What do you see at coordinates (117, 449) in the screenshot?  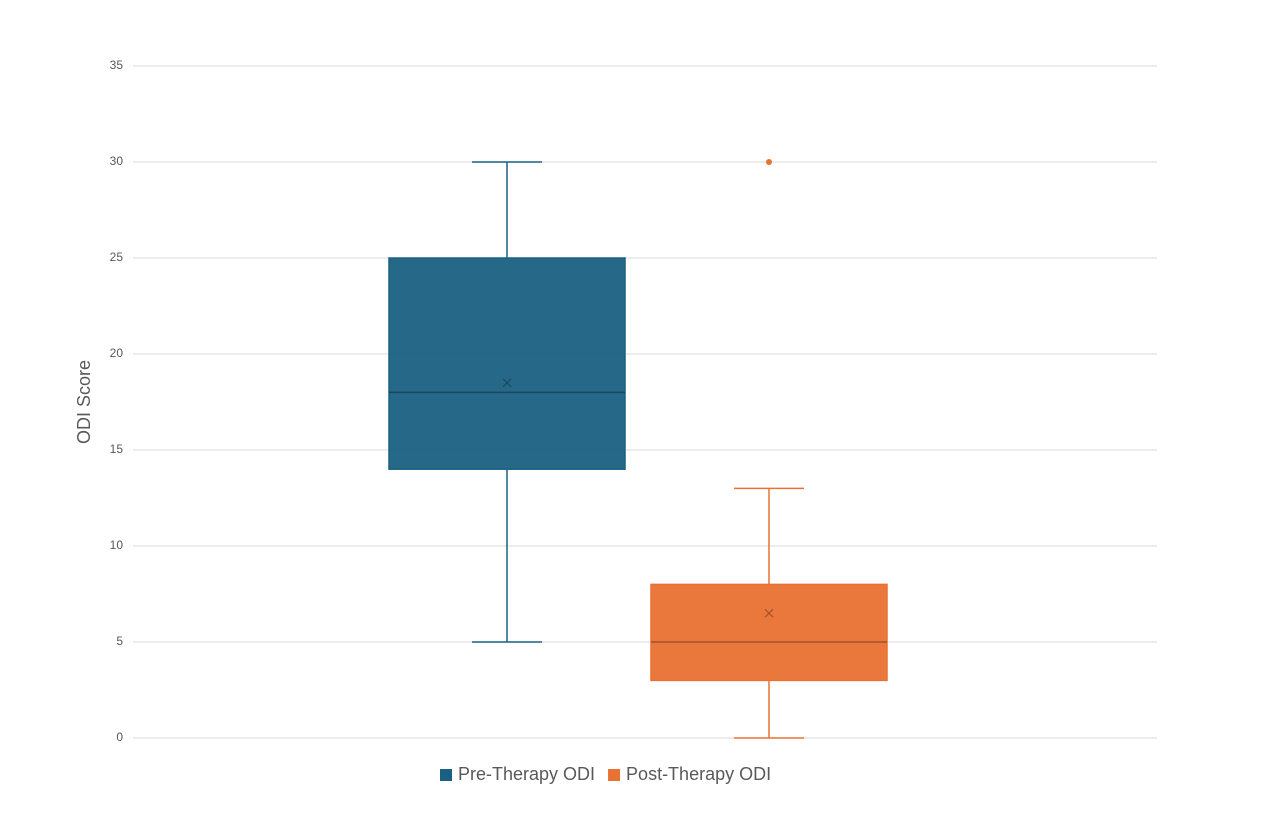 I see `y-tick-label: 15` at bounding box center [117, 449].